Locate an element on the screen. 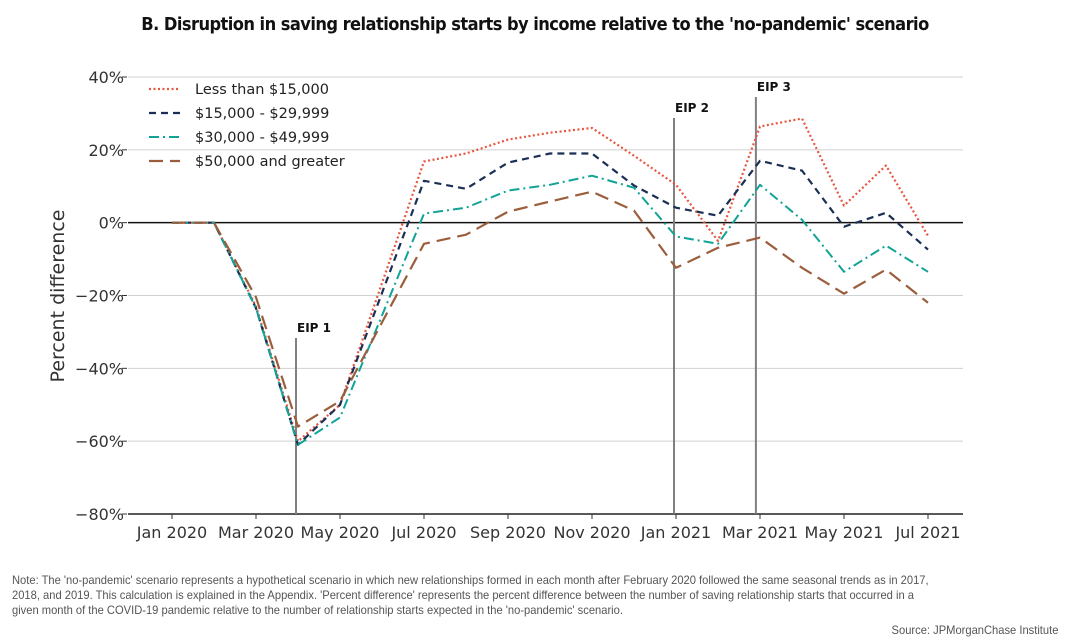 Image resolution: width=1070 pixels, height=641 pixels. y-tick-label: −20% is located at coordinates (99, 296).